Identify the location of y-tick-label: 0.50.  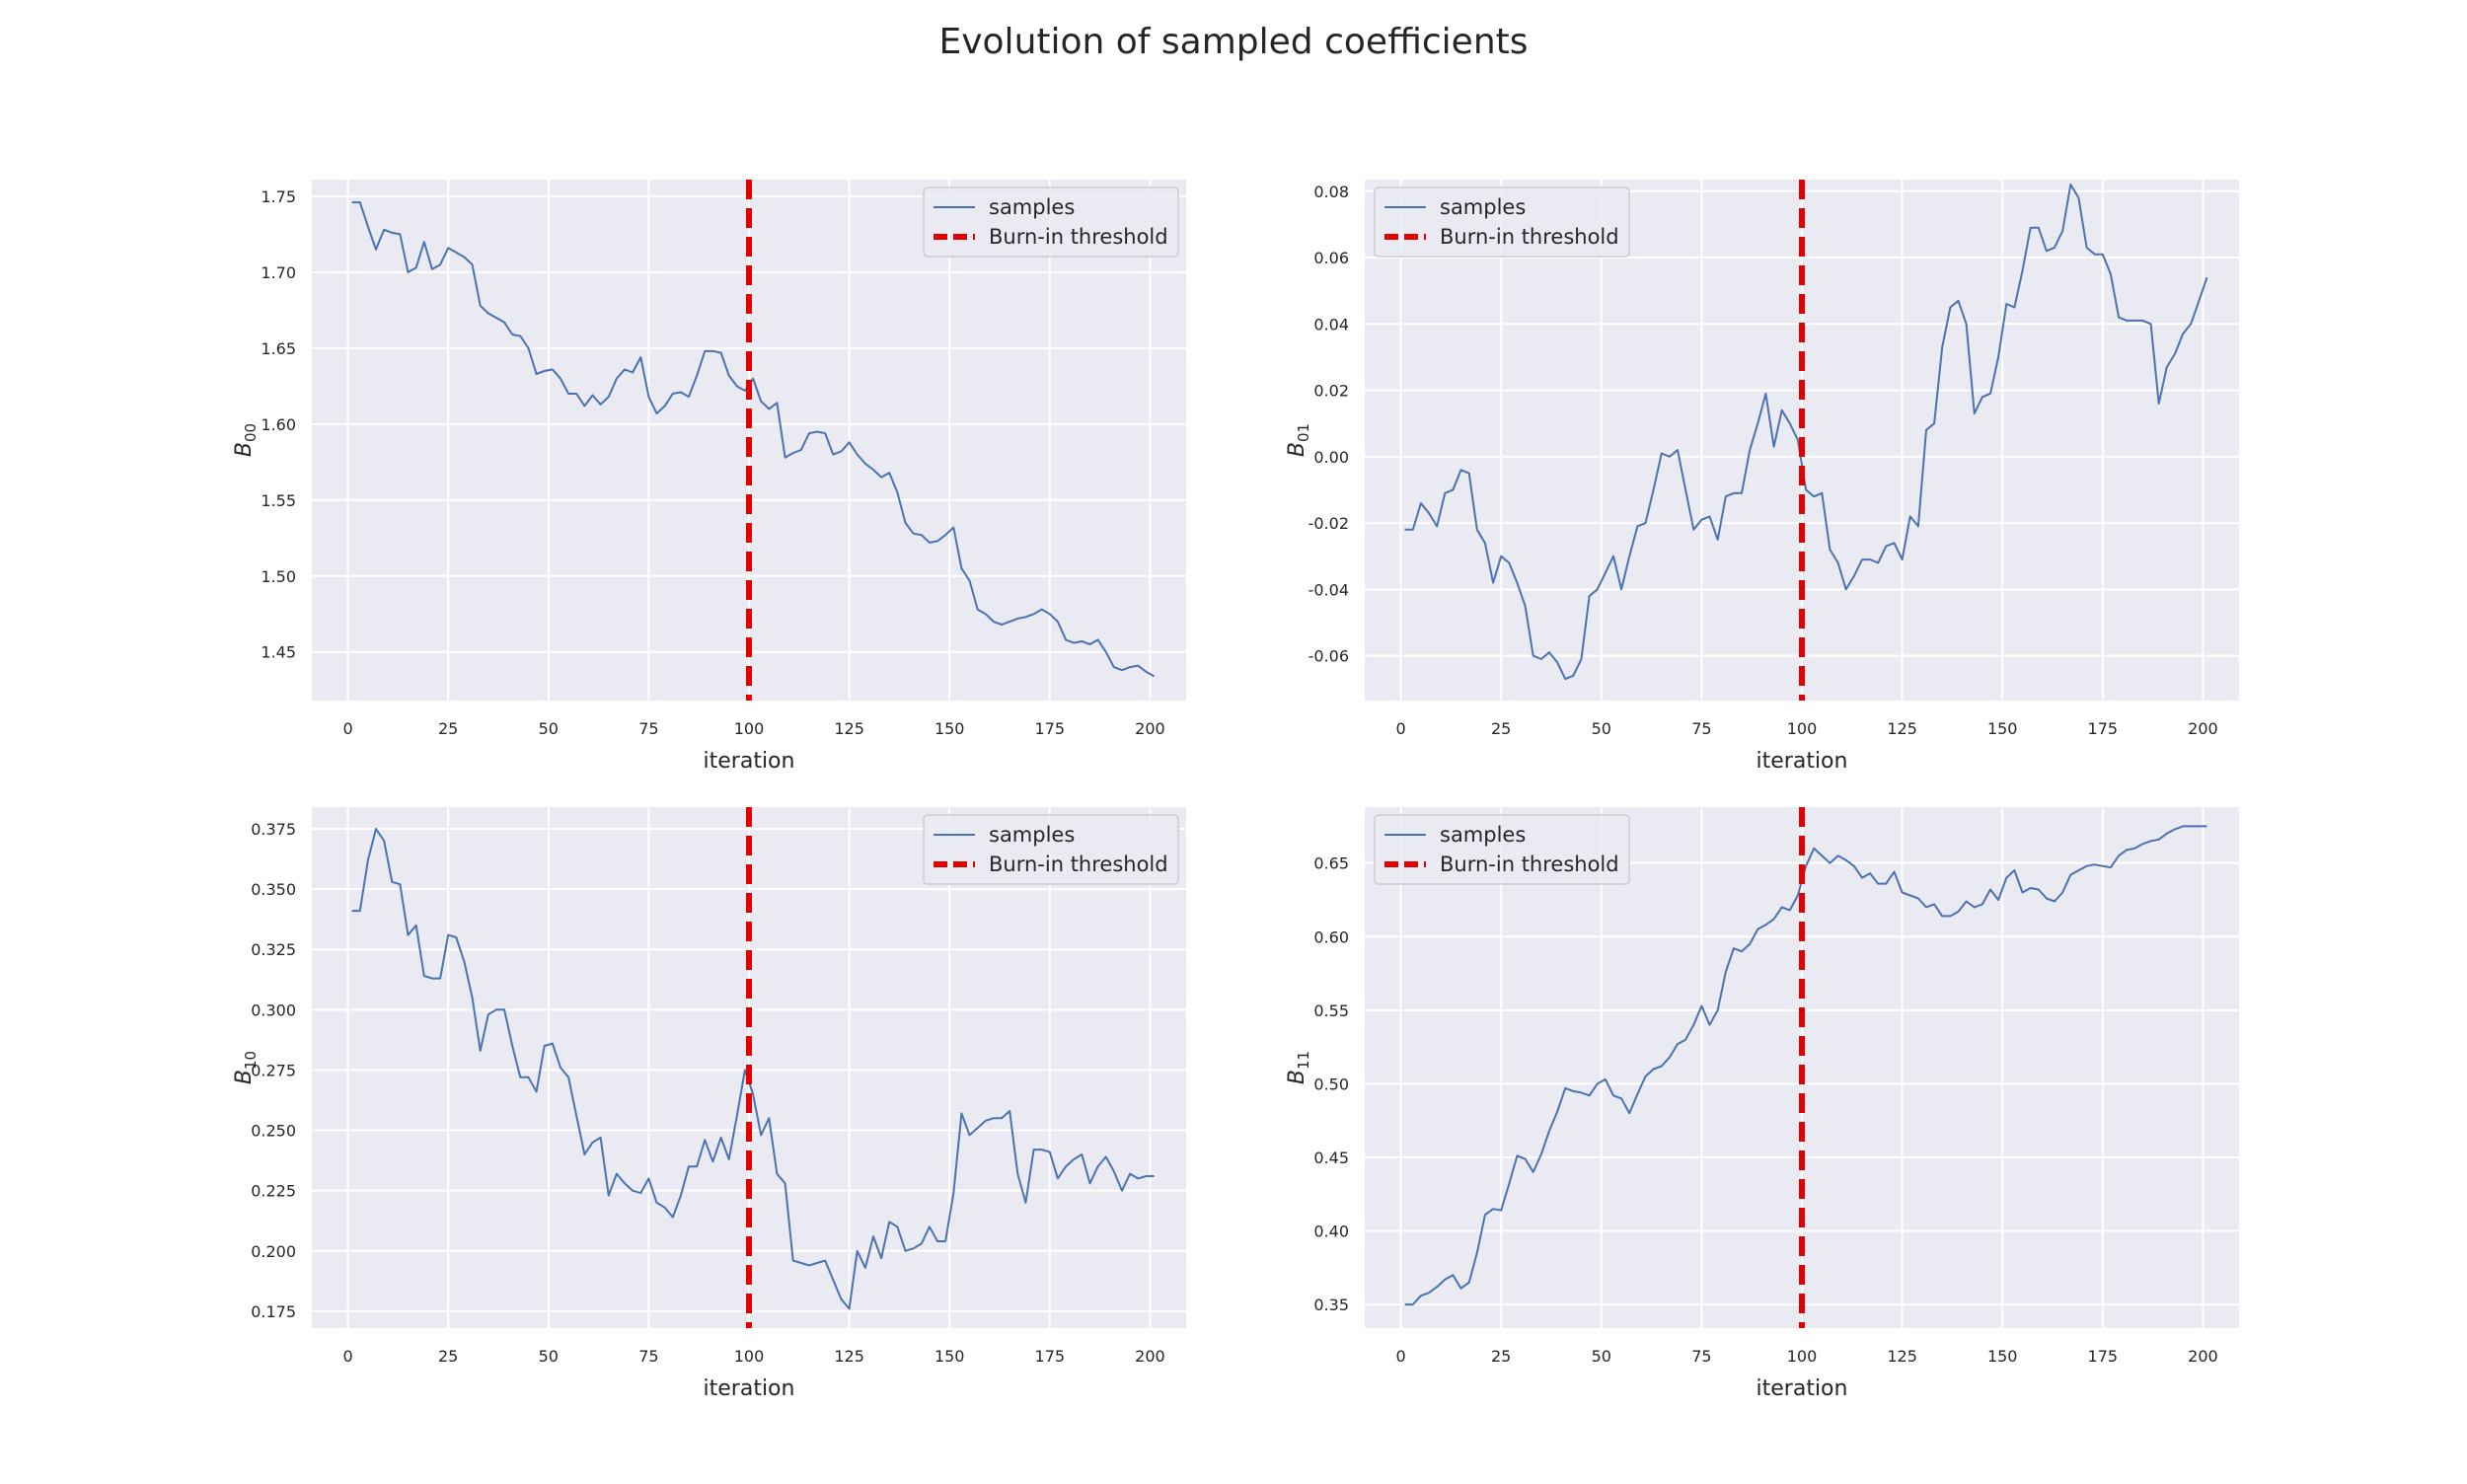
(1331, 1084).